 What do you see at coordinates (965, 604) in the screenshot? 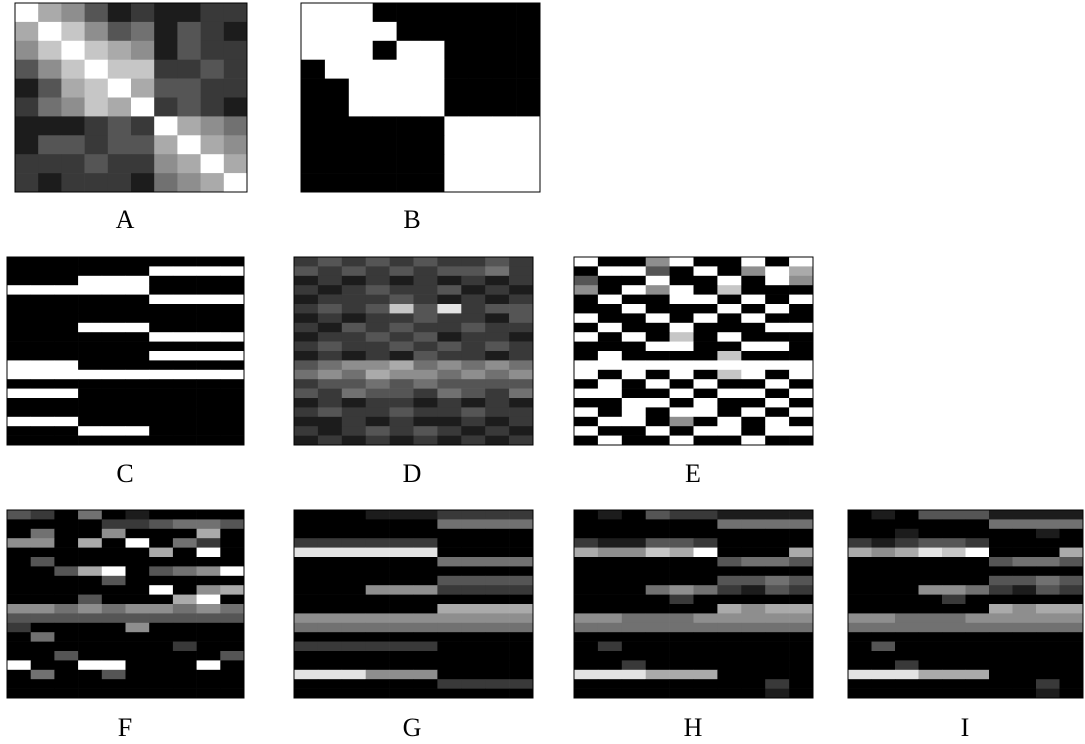
I see `panel-frame` at bounding box center [965, 604].